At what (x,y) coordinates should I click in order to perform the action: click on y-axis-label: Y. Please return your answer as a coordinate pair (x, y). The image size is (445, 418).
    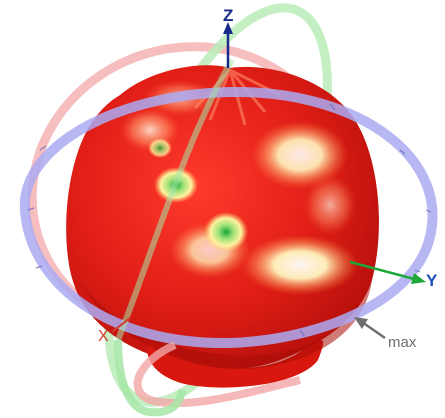
    Looking at the image, I should click on (432, 280).